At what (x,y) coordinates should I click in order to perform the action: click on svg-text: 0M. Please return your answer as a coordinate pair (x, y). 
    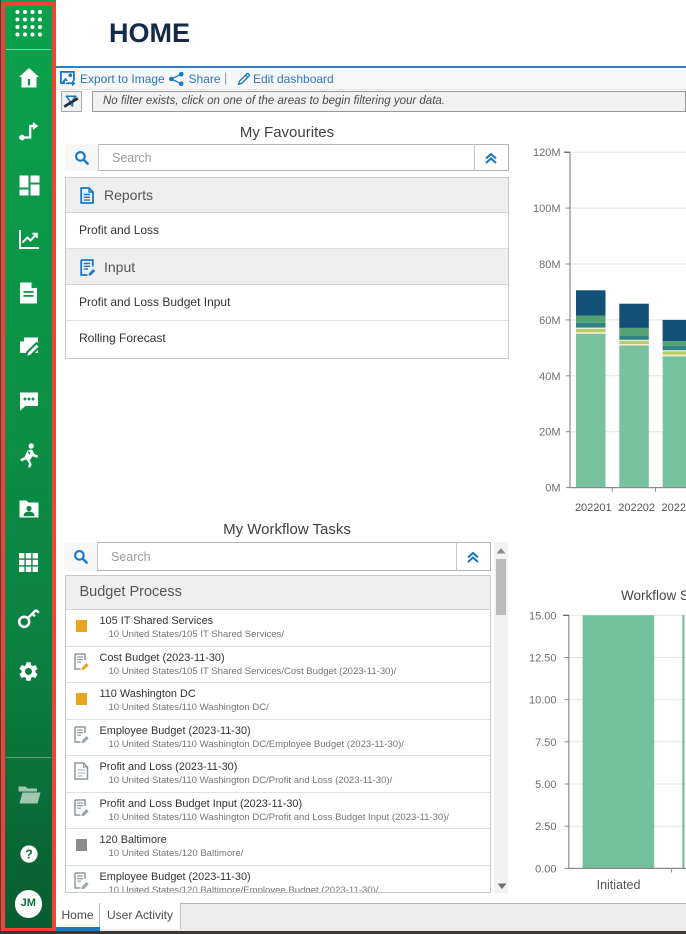
    Looking at the image, I should click on (552, 489).